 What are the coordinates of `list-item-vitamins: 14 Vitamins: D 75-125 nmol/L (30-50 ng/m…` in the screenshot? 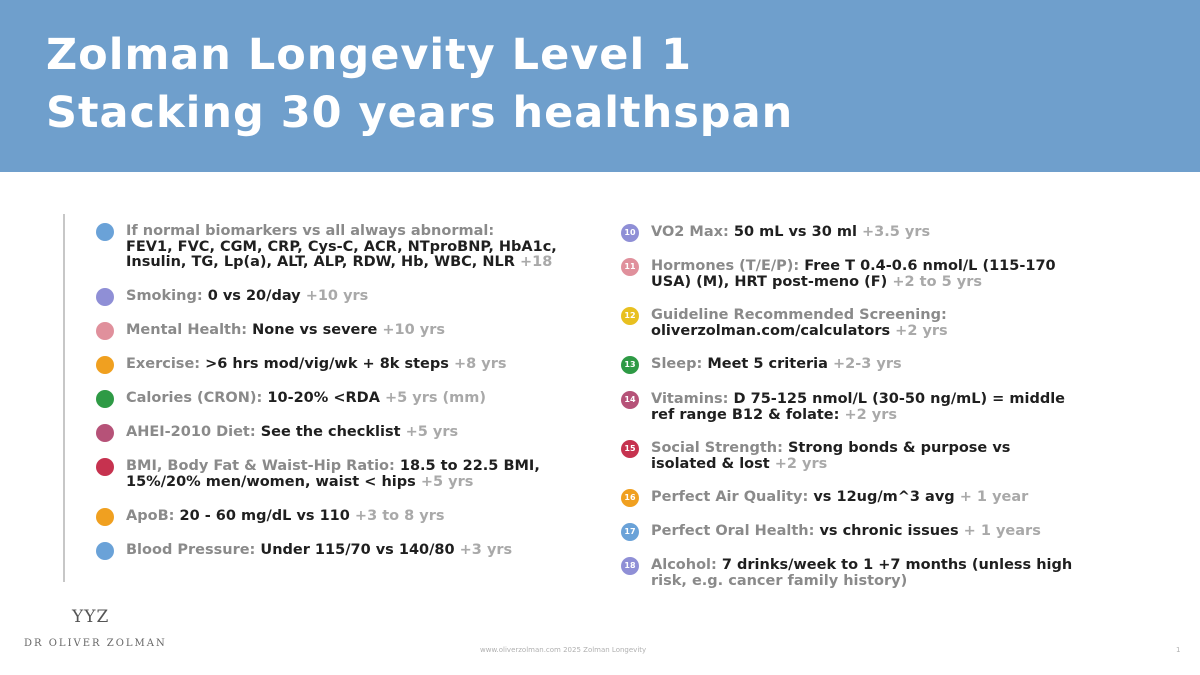 It's located at (843, 407).